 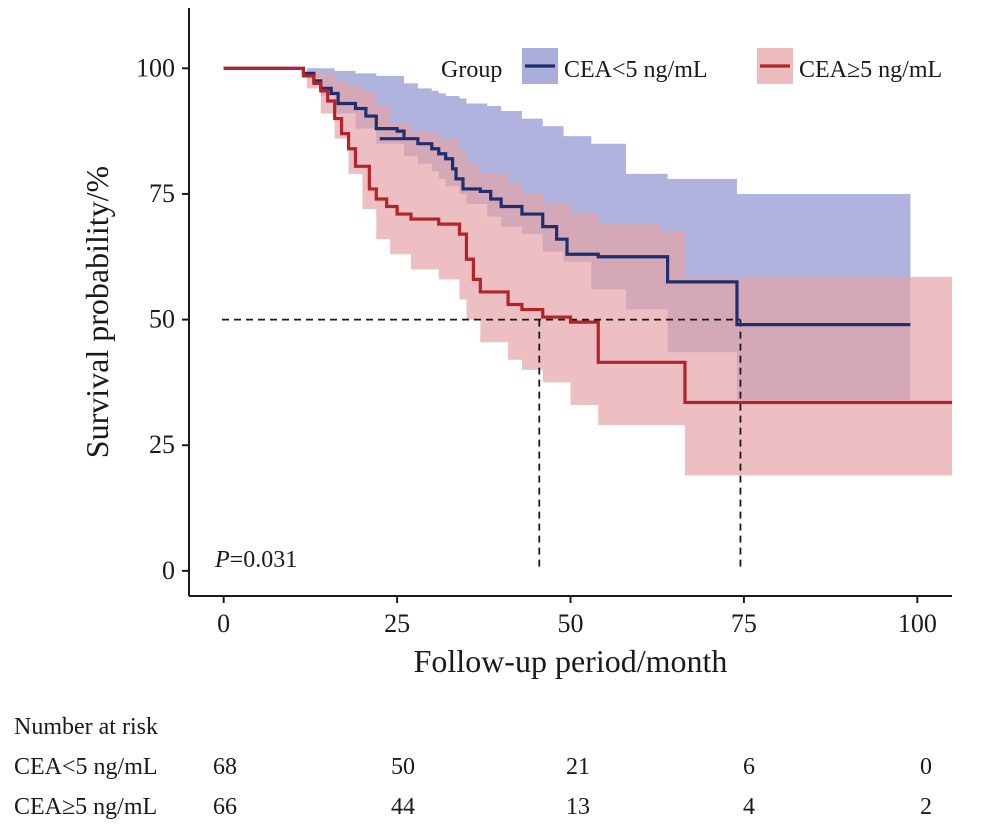 I want to click on risk-count: 66, so click(x=225, y=807).